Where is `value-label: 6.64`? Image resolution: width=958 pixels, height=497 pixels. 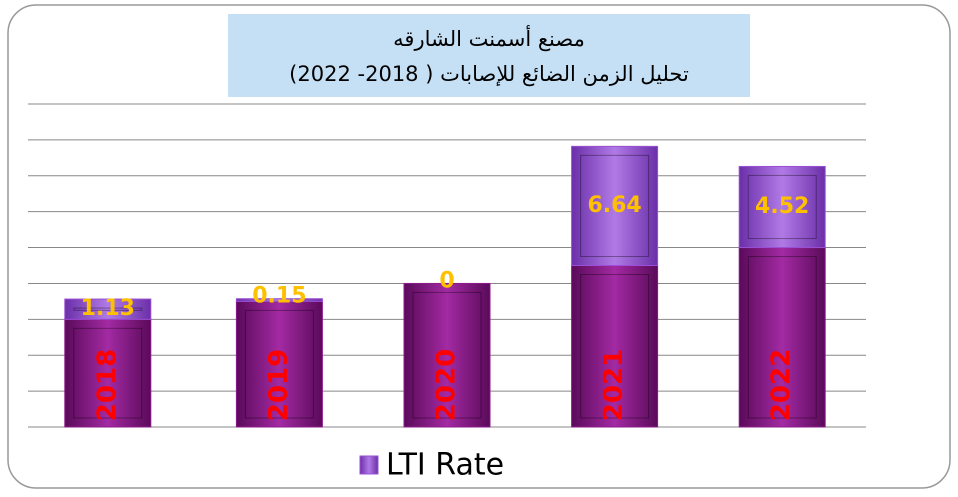
value-label: 6.64 is located at coordinates (614, 205).